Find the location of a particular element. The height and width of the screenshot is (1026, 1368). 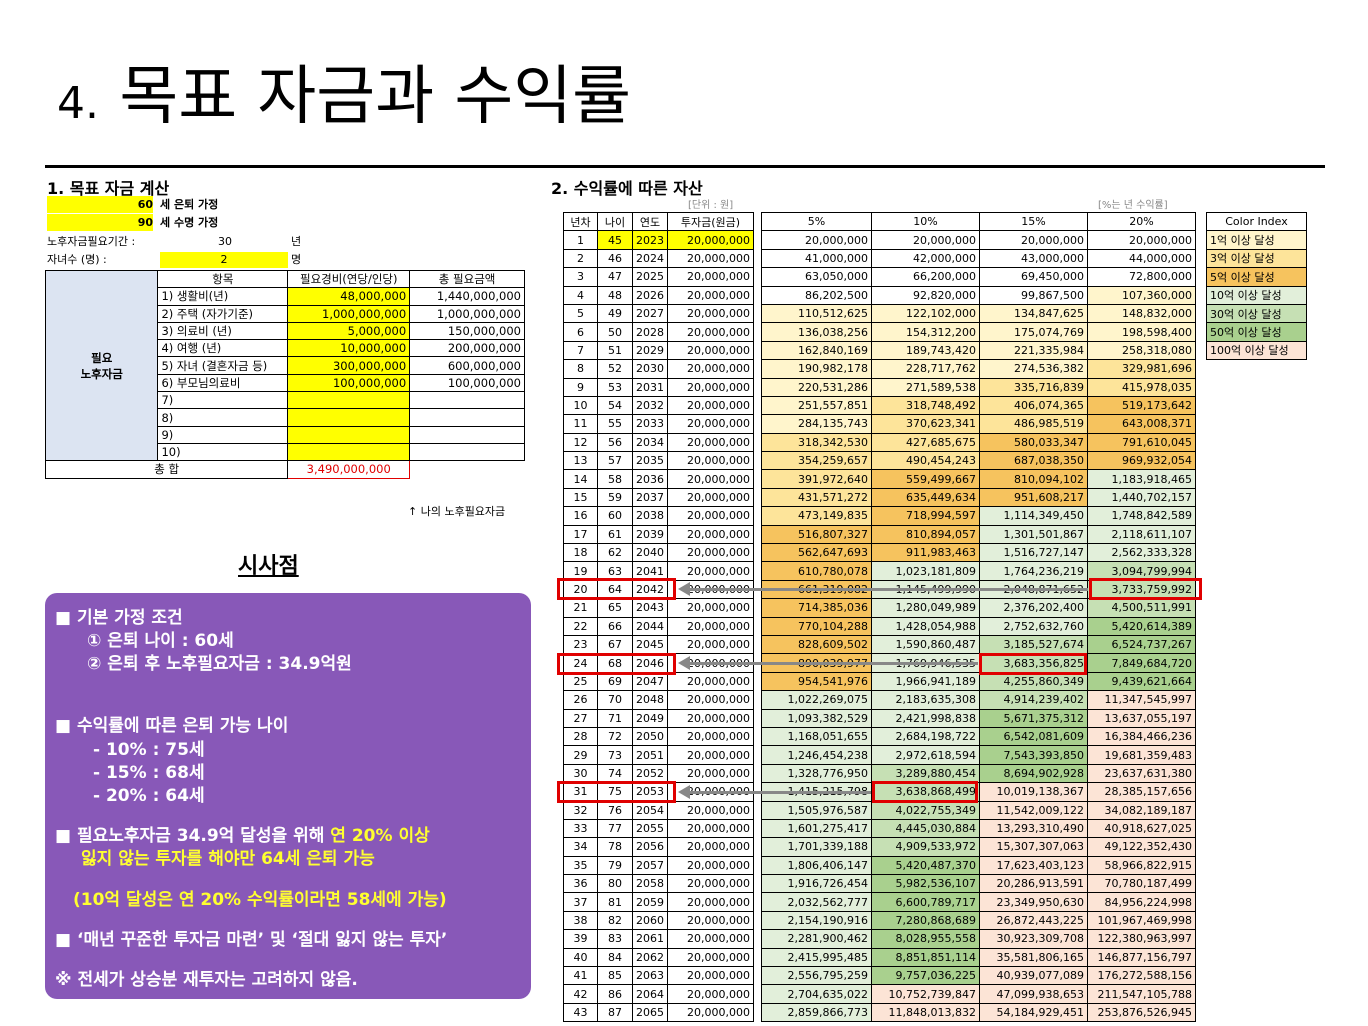

cell-year: 2051 is located at coordinates (650, 755).